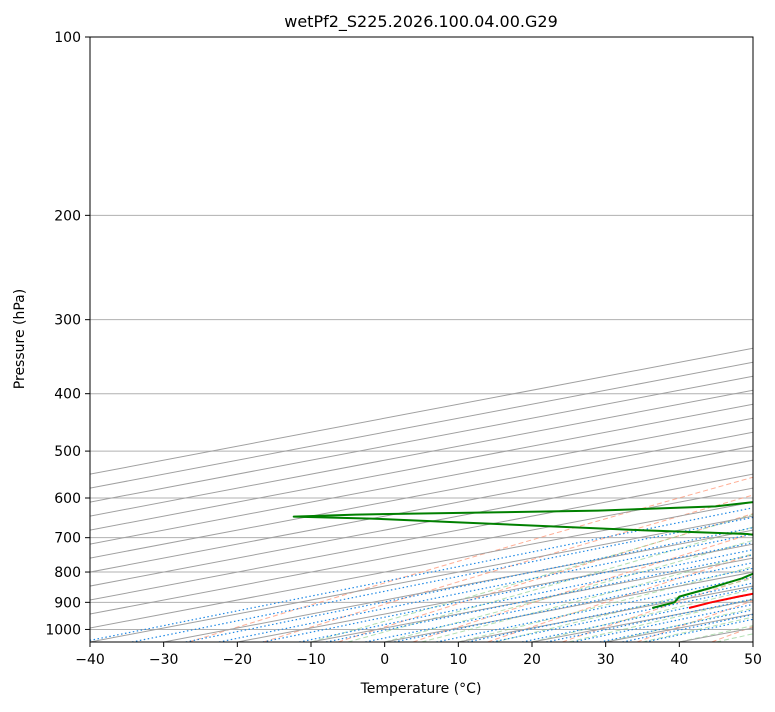  What do you see at coordinates (606, 660) in the screenshot?
I see `x-tick-label: 30` at bounding box center [606, 660].